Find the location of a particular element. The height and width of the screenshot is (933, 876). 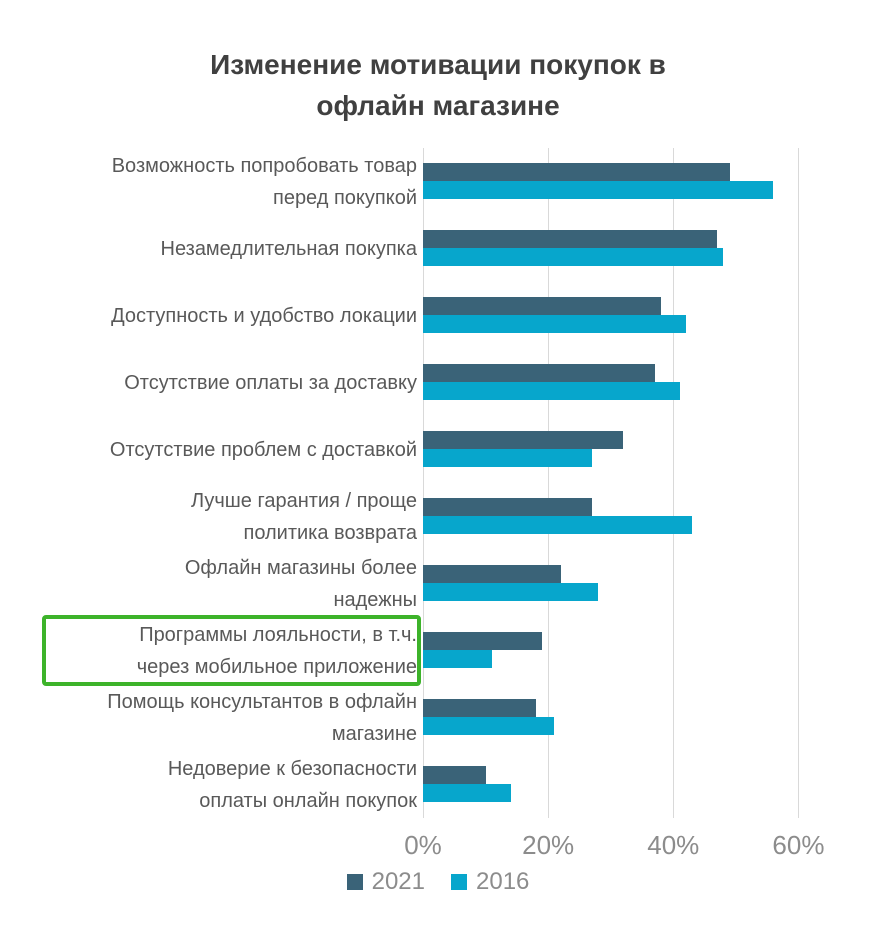

category-label: Отсутствие оплаты за доставку is located at coordinates (211, 382).